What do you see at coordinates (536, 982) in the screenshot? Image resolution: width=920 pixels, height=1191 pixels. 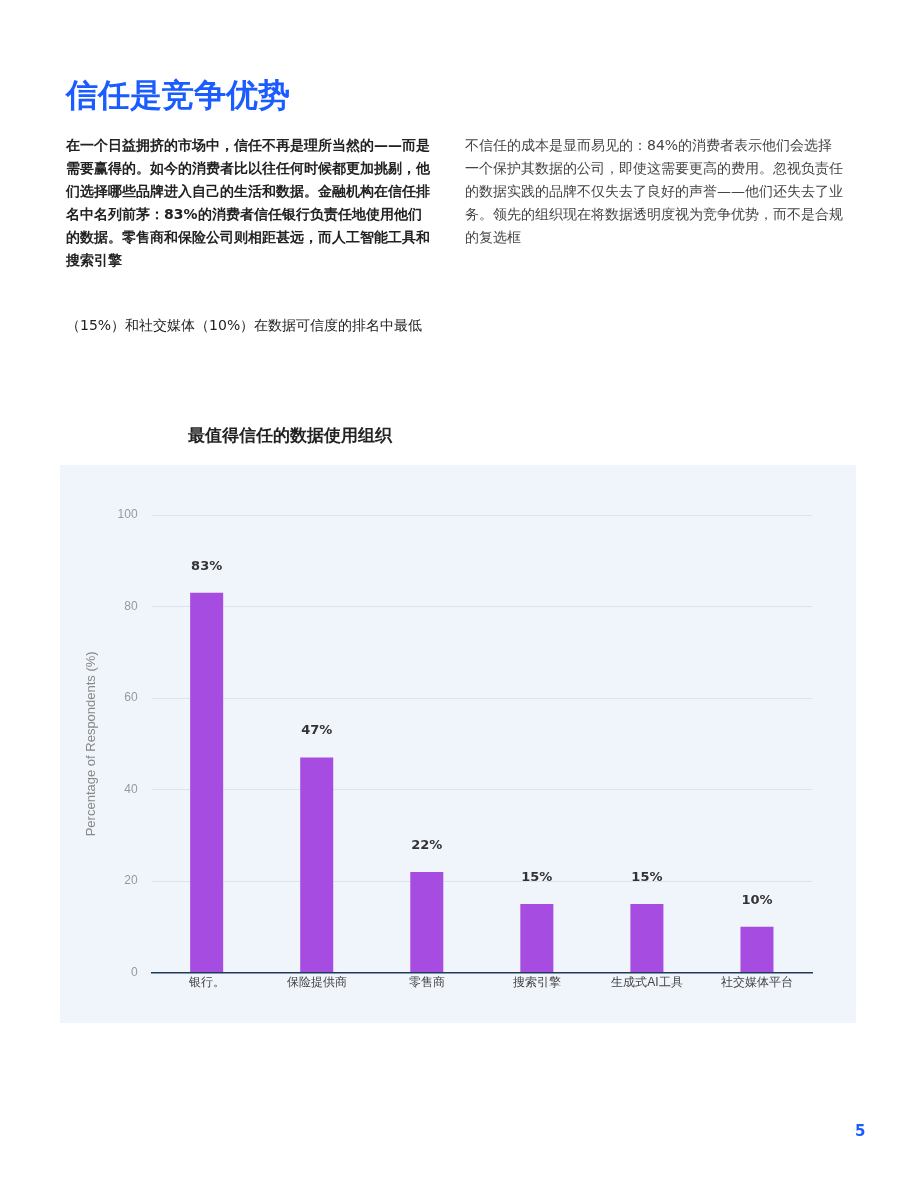 I see `x-tick-label: 搜索引擎` at bounding box center [536, 982].